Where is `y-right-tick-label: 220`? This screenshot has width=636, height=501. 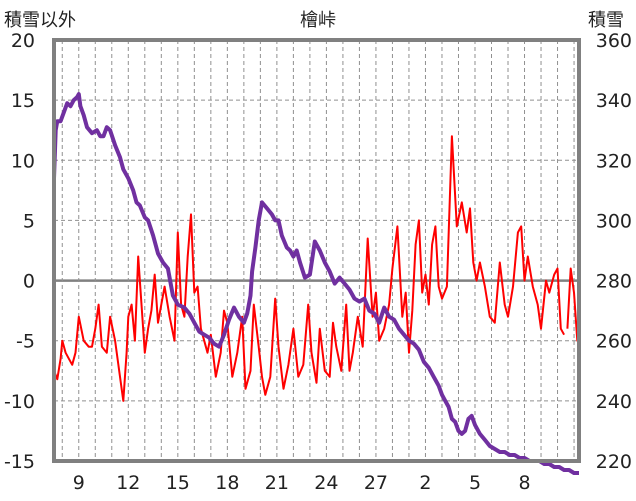
y-right-tick-label: 220 is located at coordinates (614, 462).